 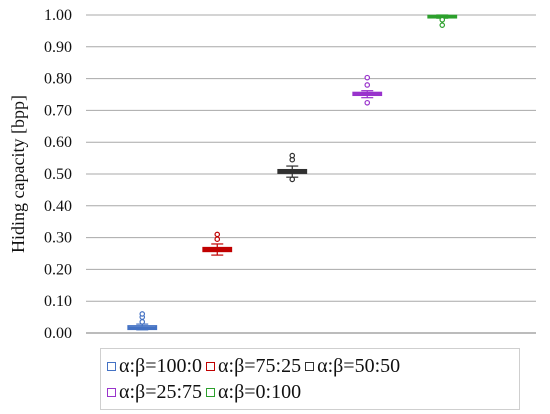 I want to click on legend-label-1: α:β=75:25, so click(x=260, y=366).